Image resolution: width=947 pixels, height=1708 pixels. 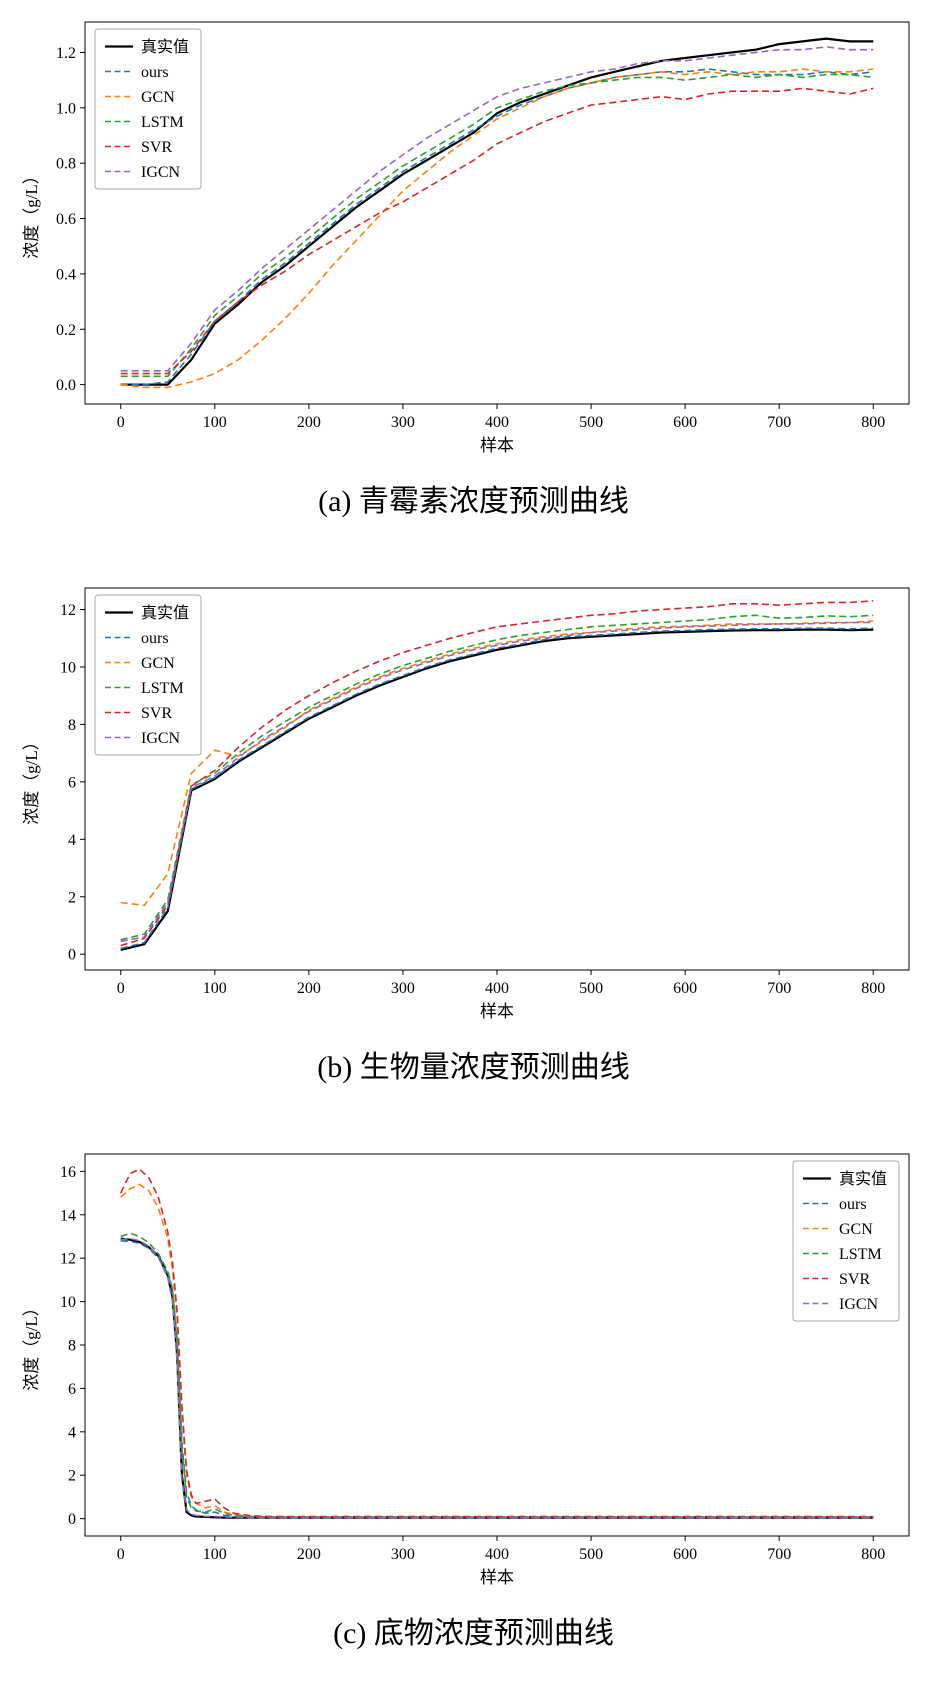 I want to click on y-tick-label: 1.0, so click(x=66, y=108).